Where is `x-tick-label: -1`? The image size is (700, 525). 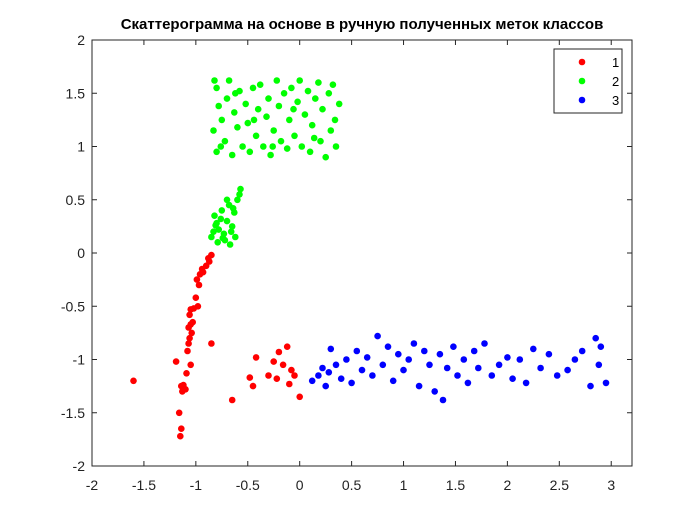 x-tick-label: -1 is located at coordinates (196, 485).